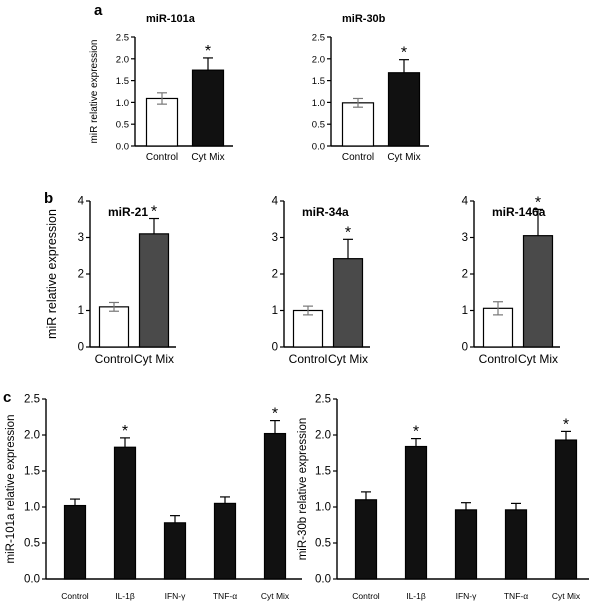 The height and width of the screenshot is (609, 589). Describe the element at coordinates (171, 19) in the screenshot. I see `chart-title: miR-101a` at that location.